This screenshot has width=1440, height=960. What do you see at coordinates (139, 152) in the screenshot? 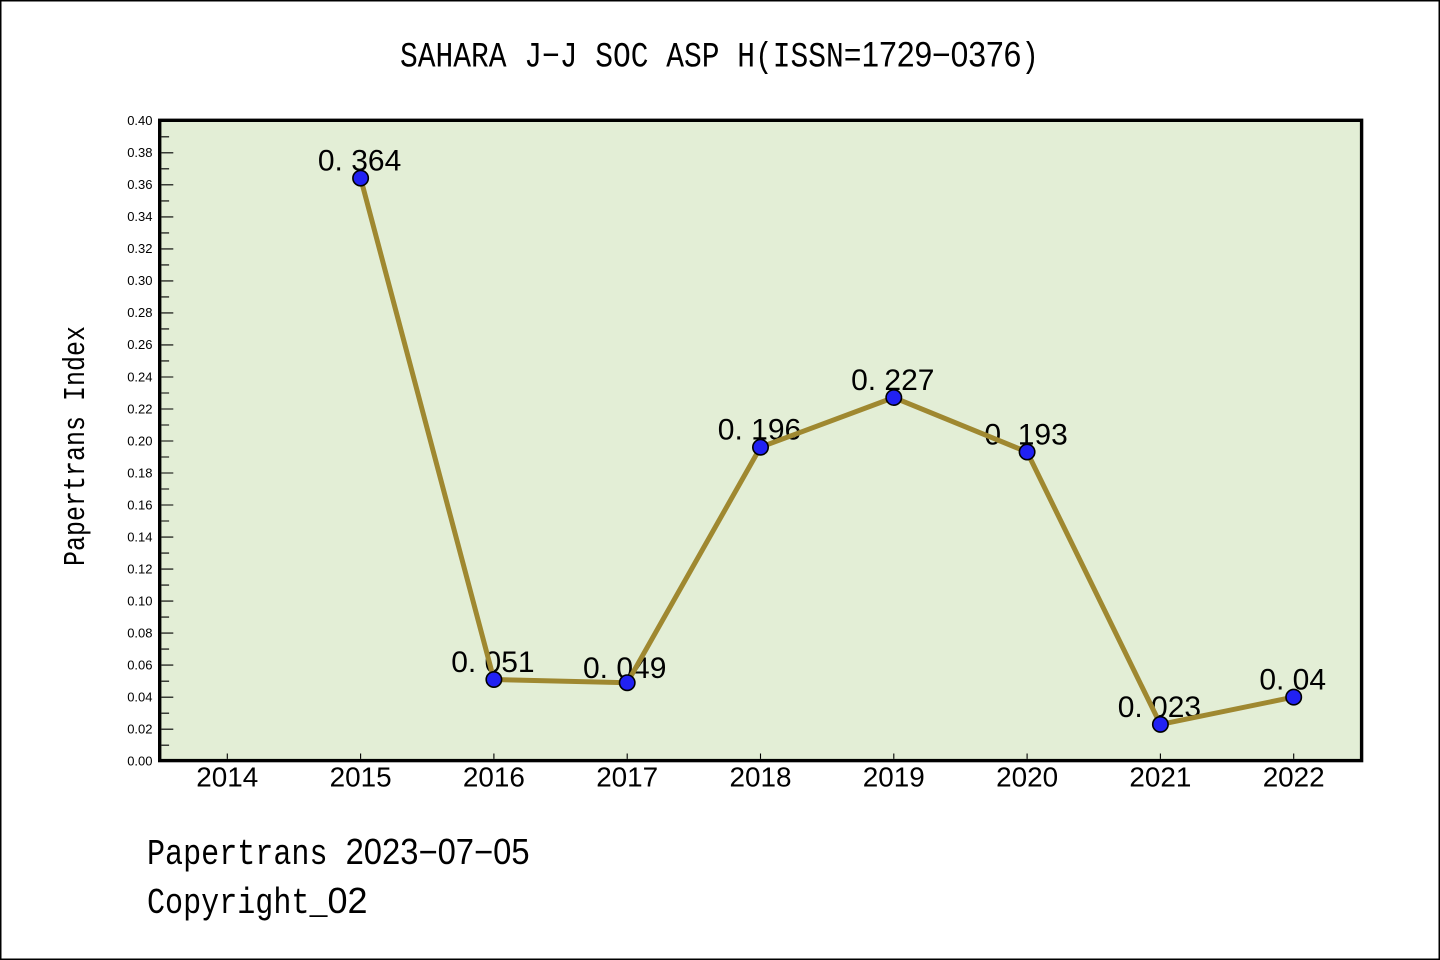
I see `svg-text: 0.38` at bounding box center [139, 152].